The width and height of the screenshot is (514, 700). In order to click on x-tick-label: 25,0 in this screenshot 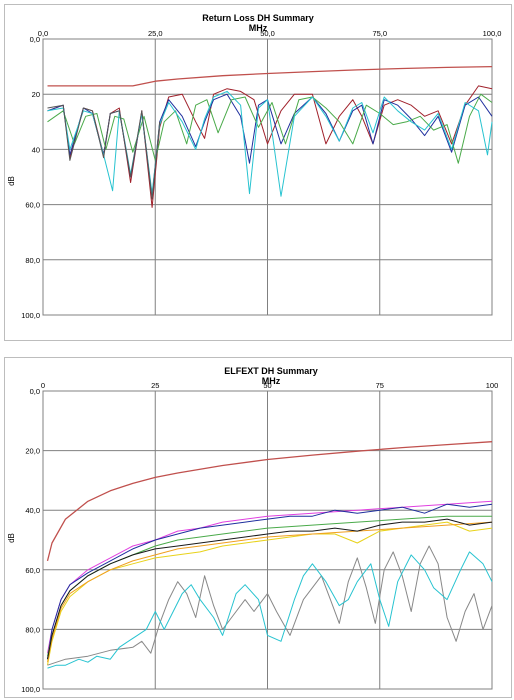, I will do `click(155, 33)`.